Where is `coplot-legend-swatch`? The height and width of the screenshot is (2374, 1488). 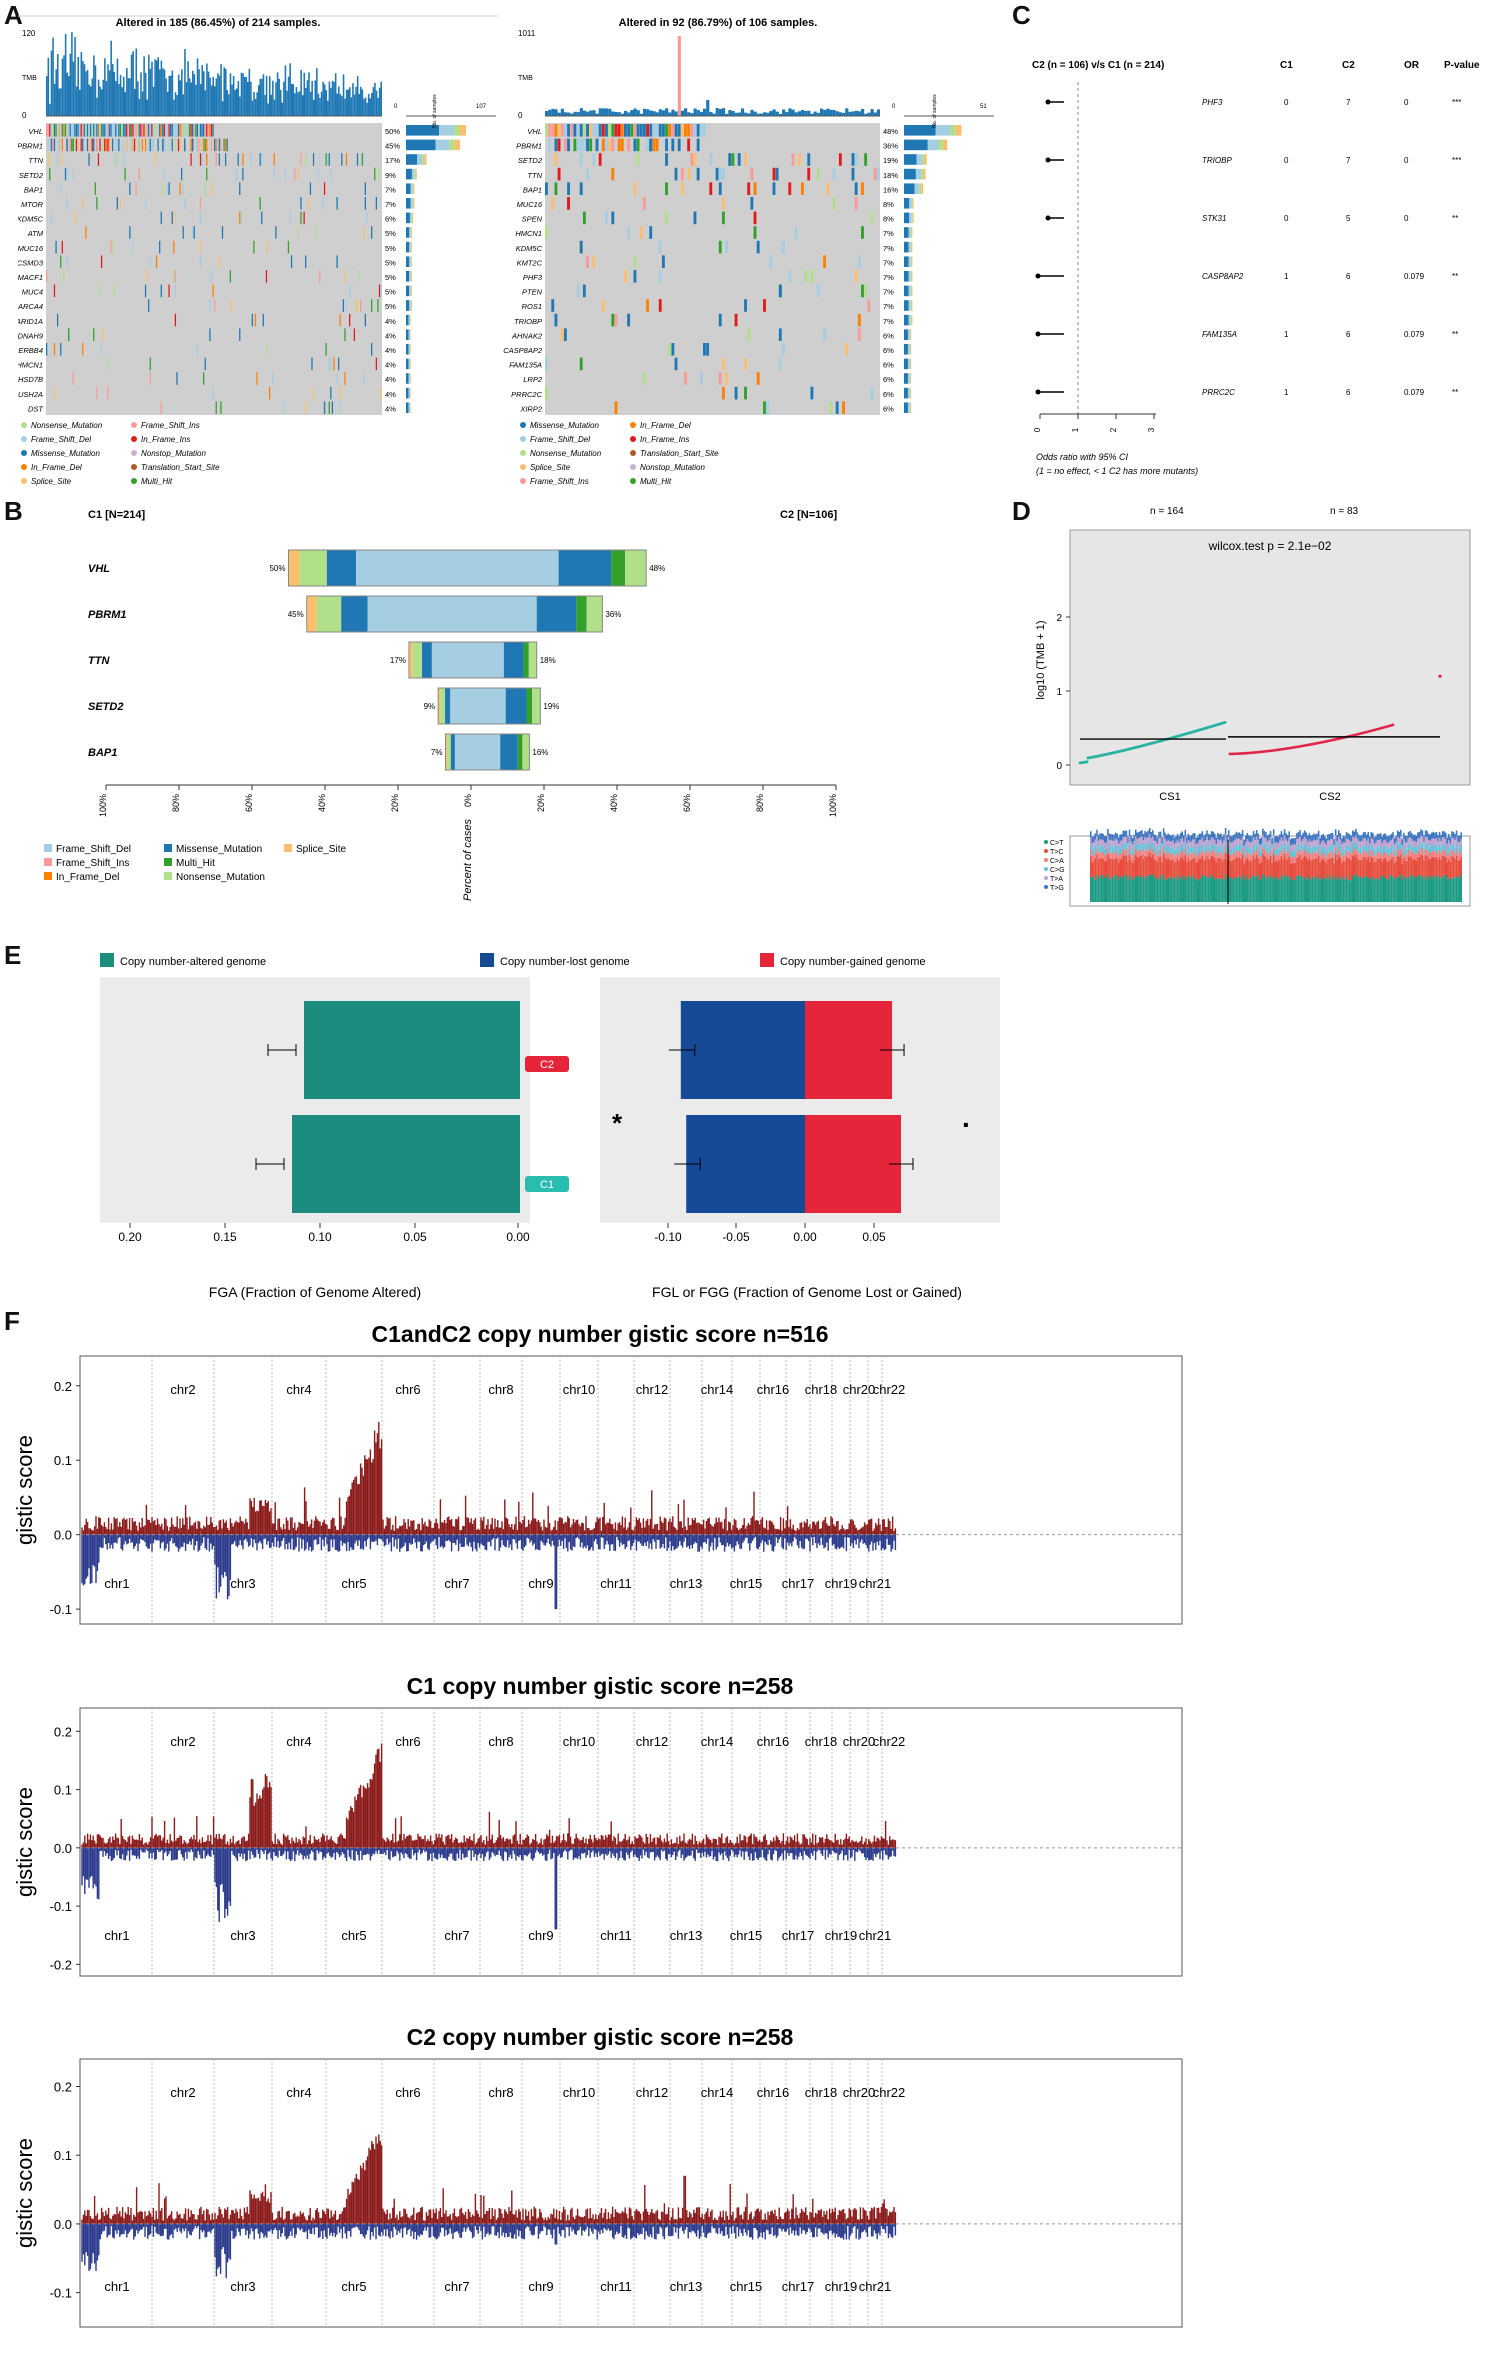
coplot-legend-swatch is located at coordinates (168, 862).